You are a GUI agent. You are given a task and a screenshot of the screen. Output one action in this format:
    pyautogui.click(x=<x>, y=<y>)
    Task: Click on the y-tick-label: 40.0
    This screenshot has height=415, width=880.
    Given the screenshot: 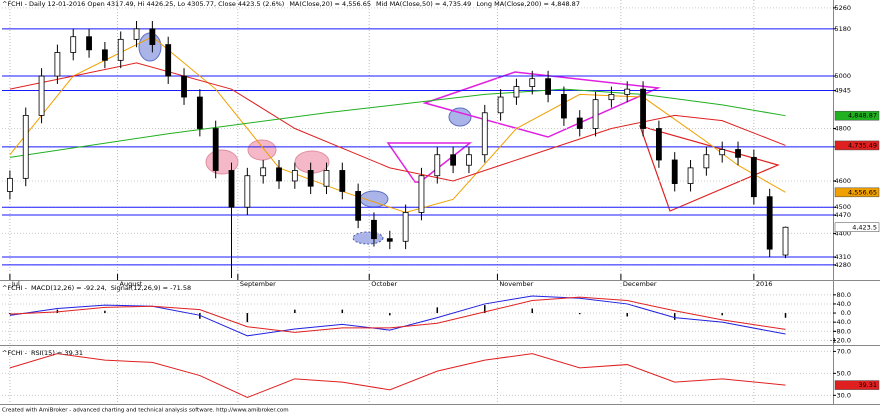 What is the action you would take?
    pyautogui.click(x=844, y=304)
    